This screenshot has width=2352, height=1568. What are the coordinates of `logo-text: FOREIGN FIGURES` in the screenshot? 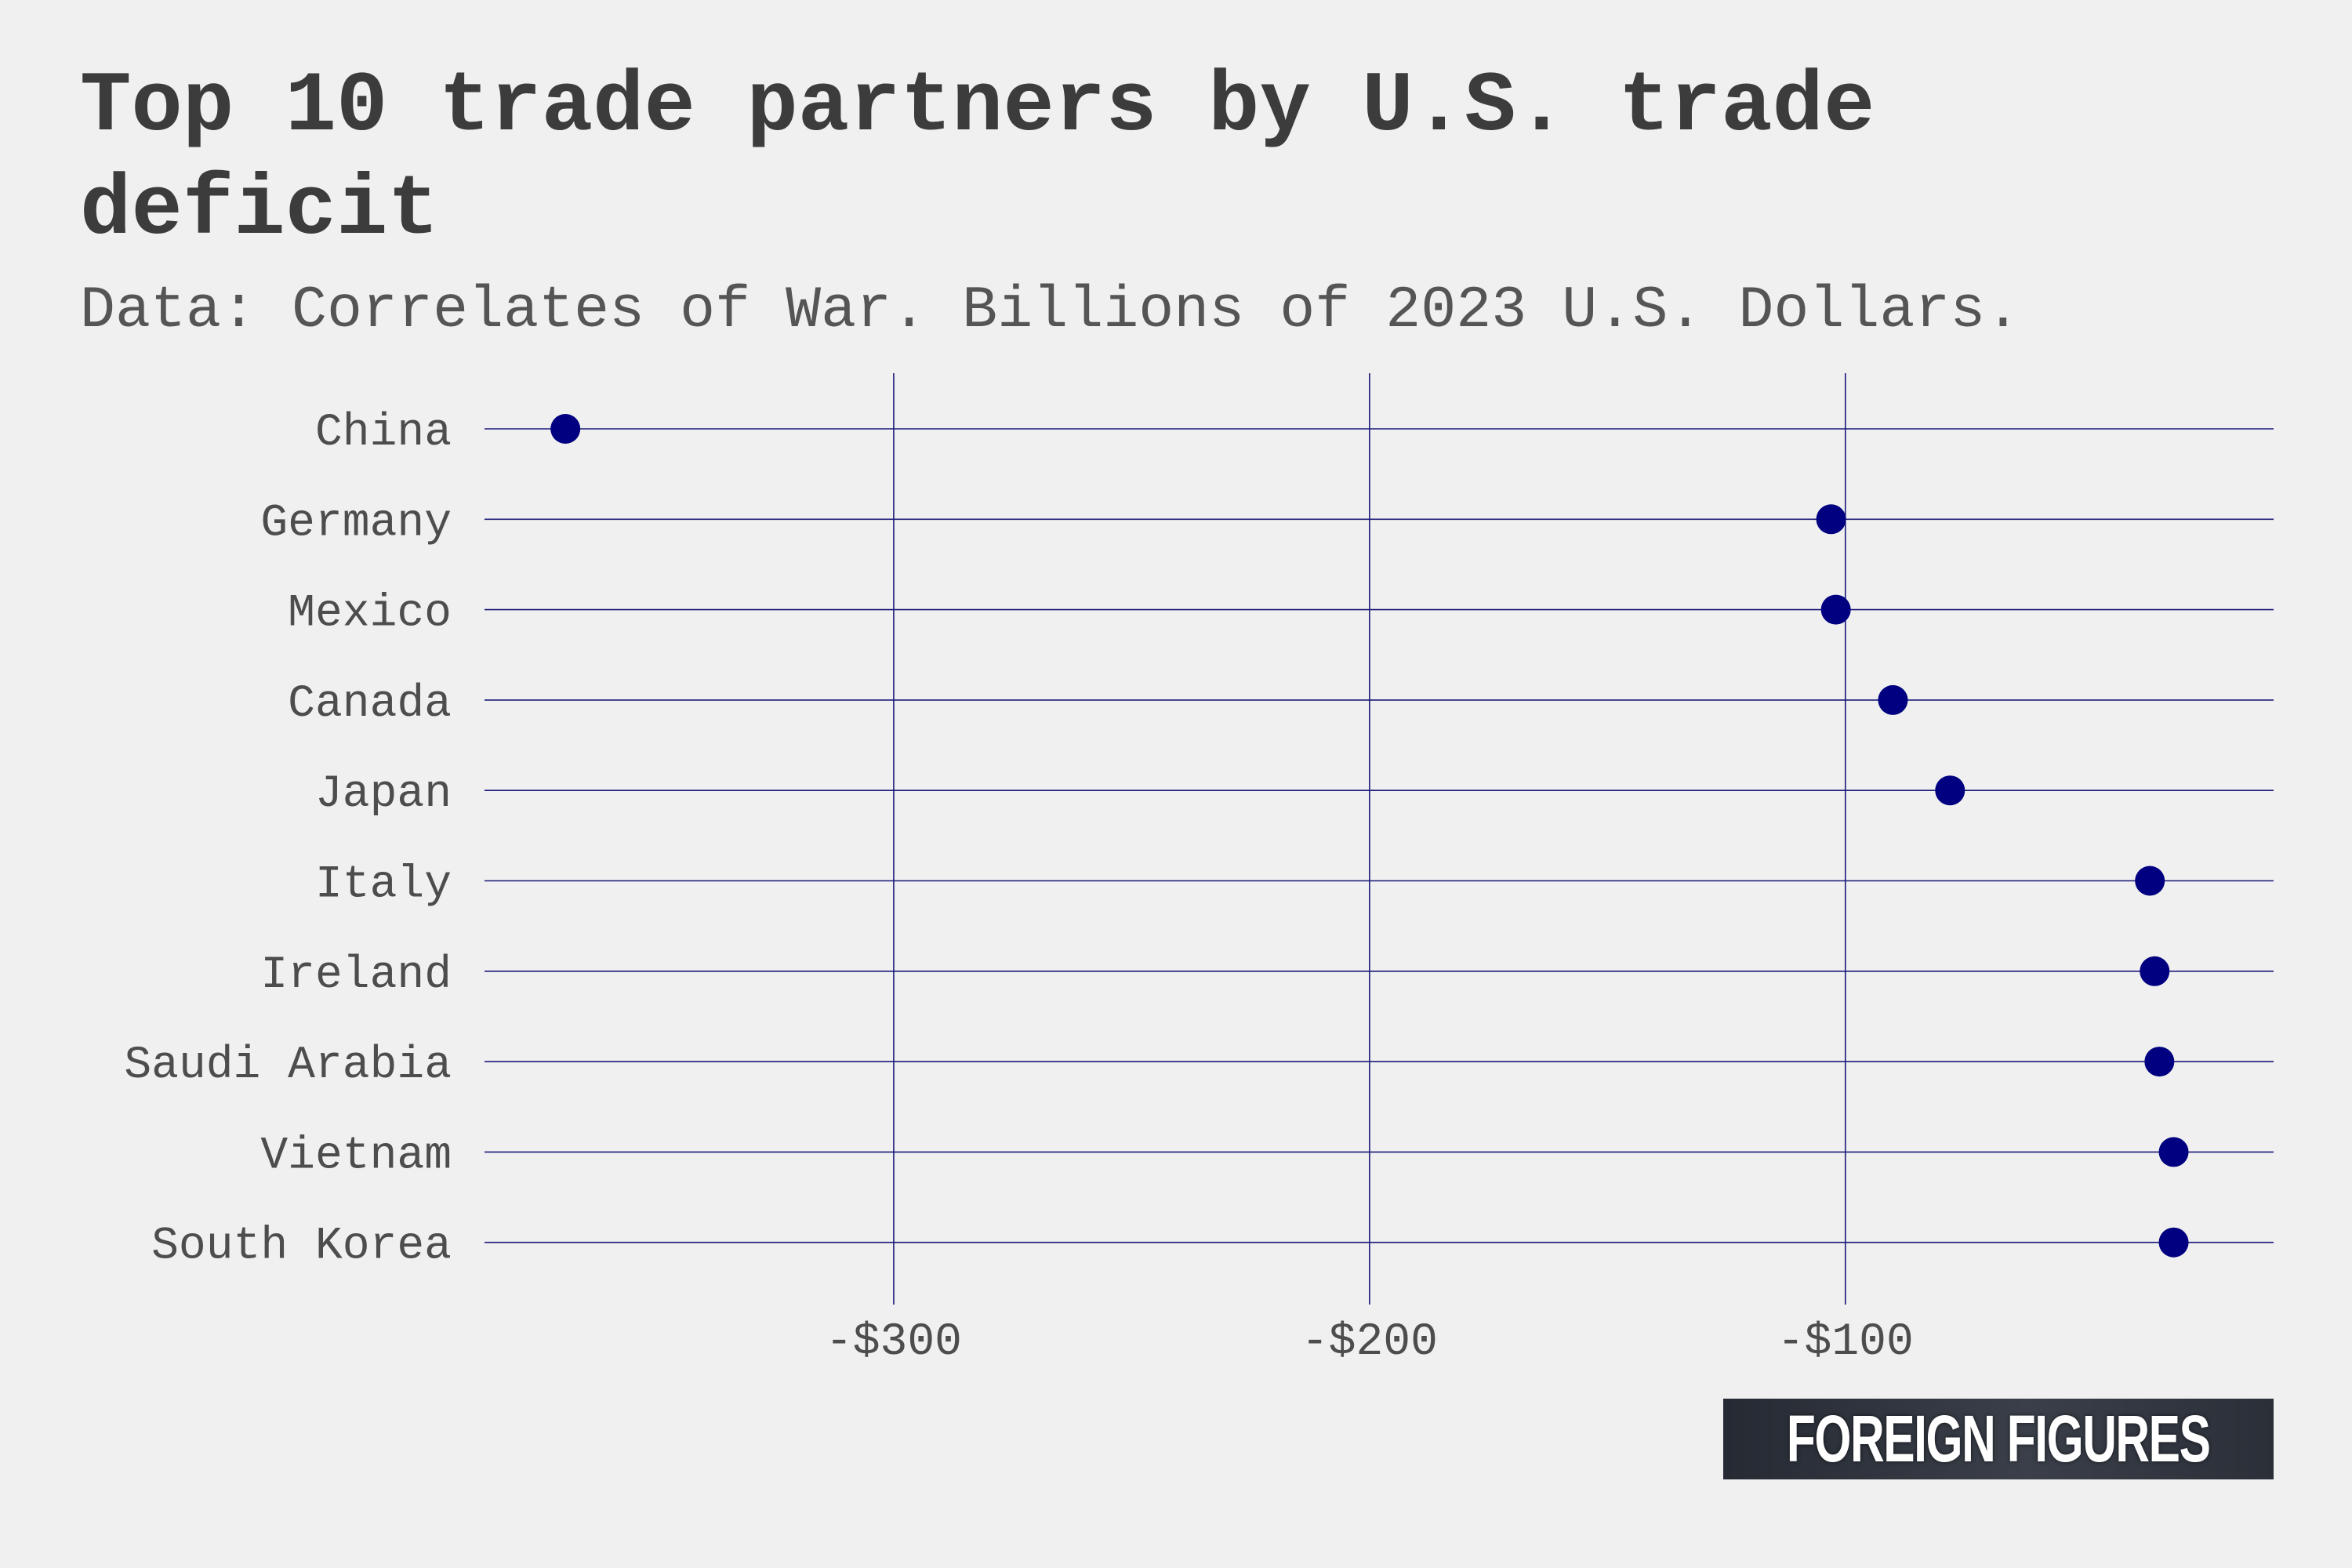 It's located at (1999, 1438).